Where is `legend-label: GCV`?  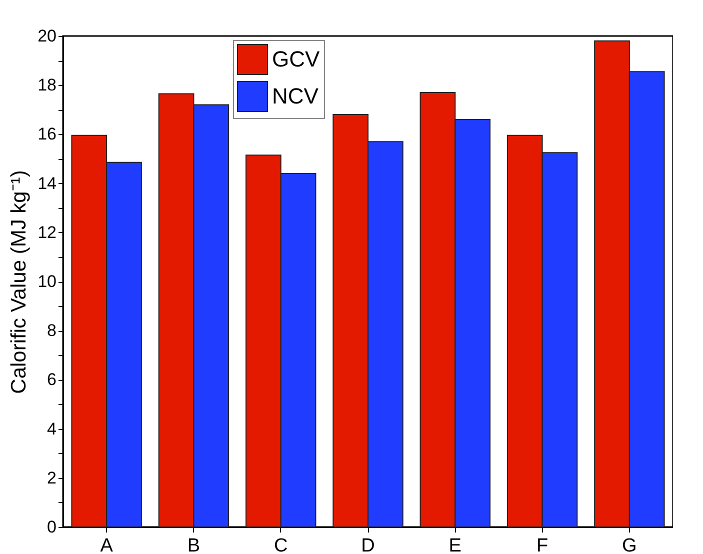 legend-label: GCV is located at coordinates (296, 59).